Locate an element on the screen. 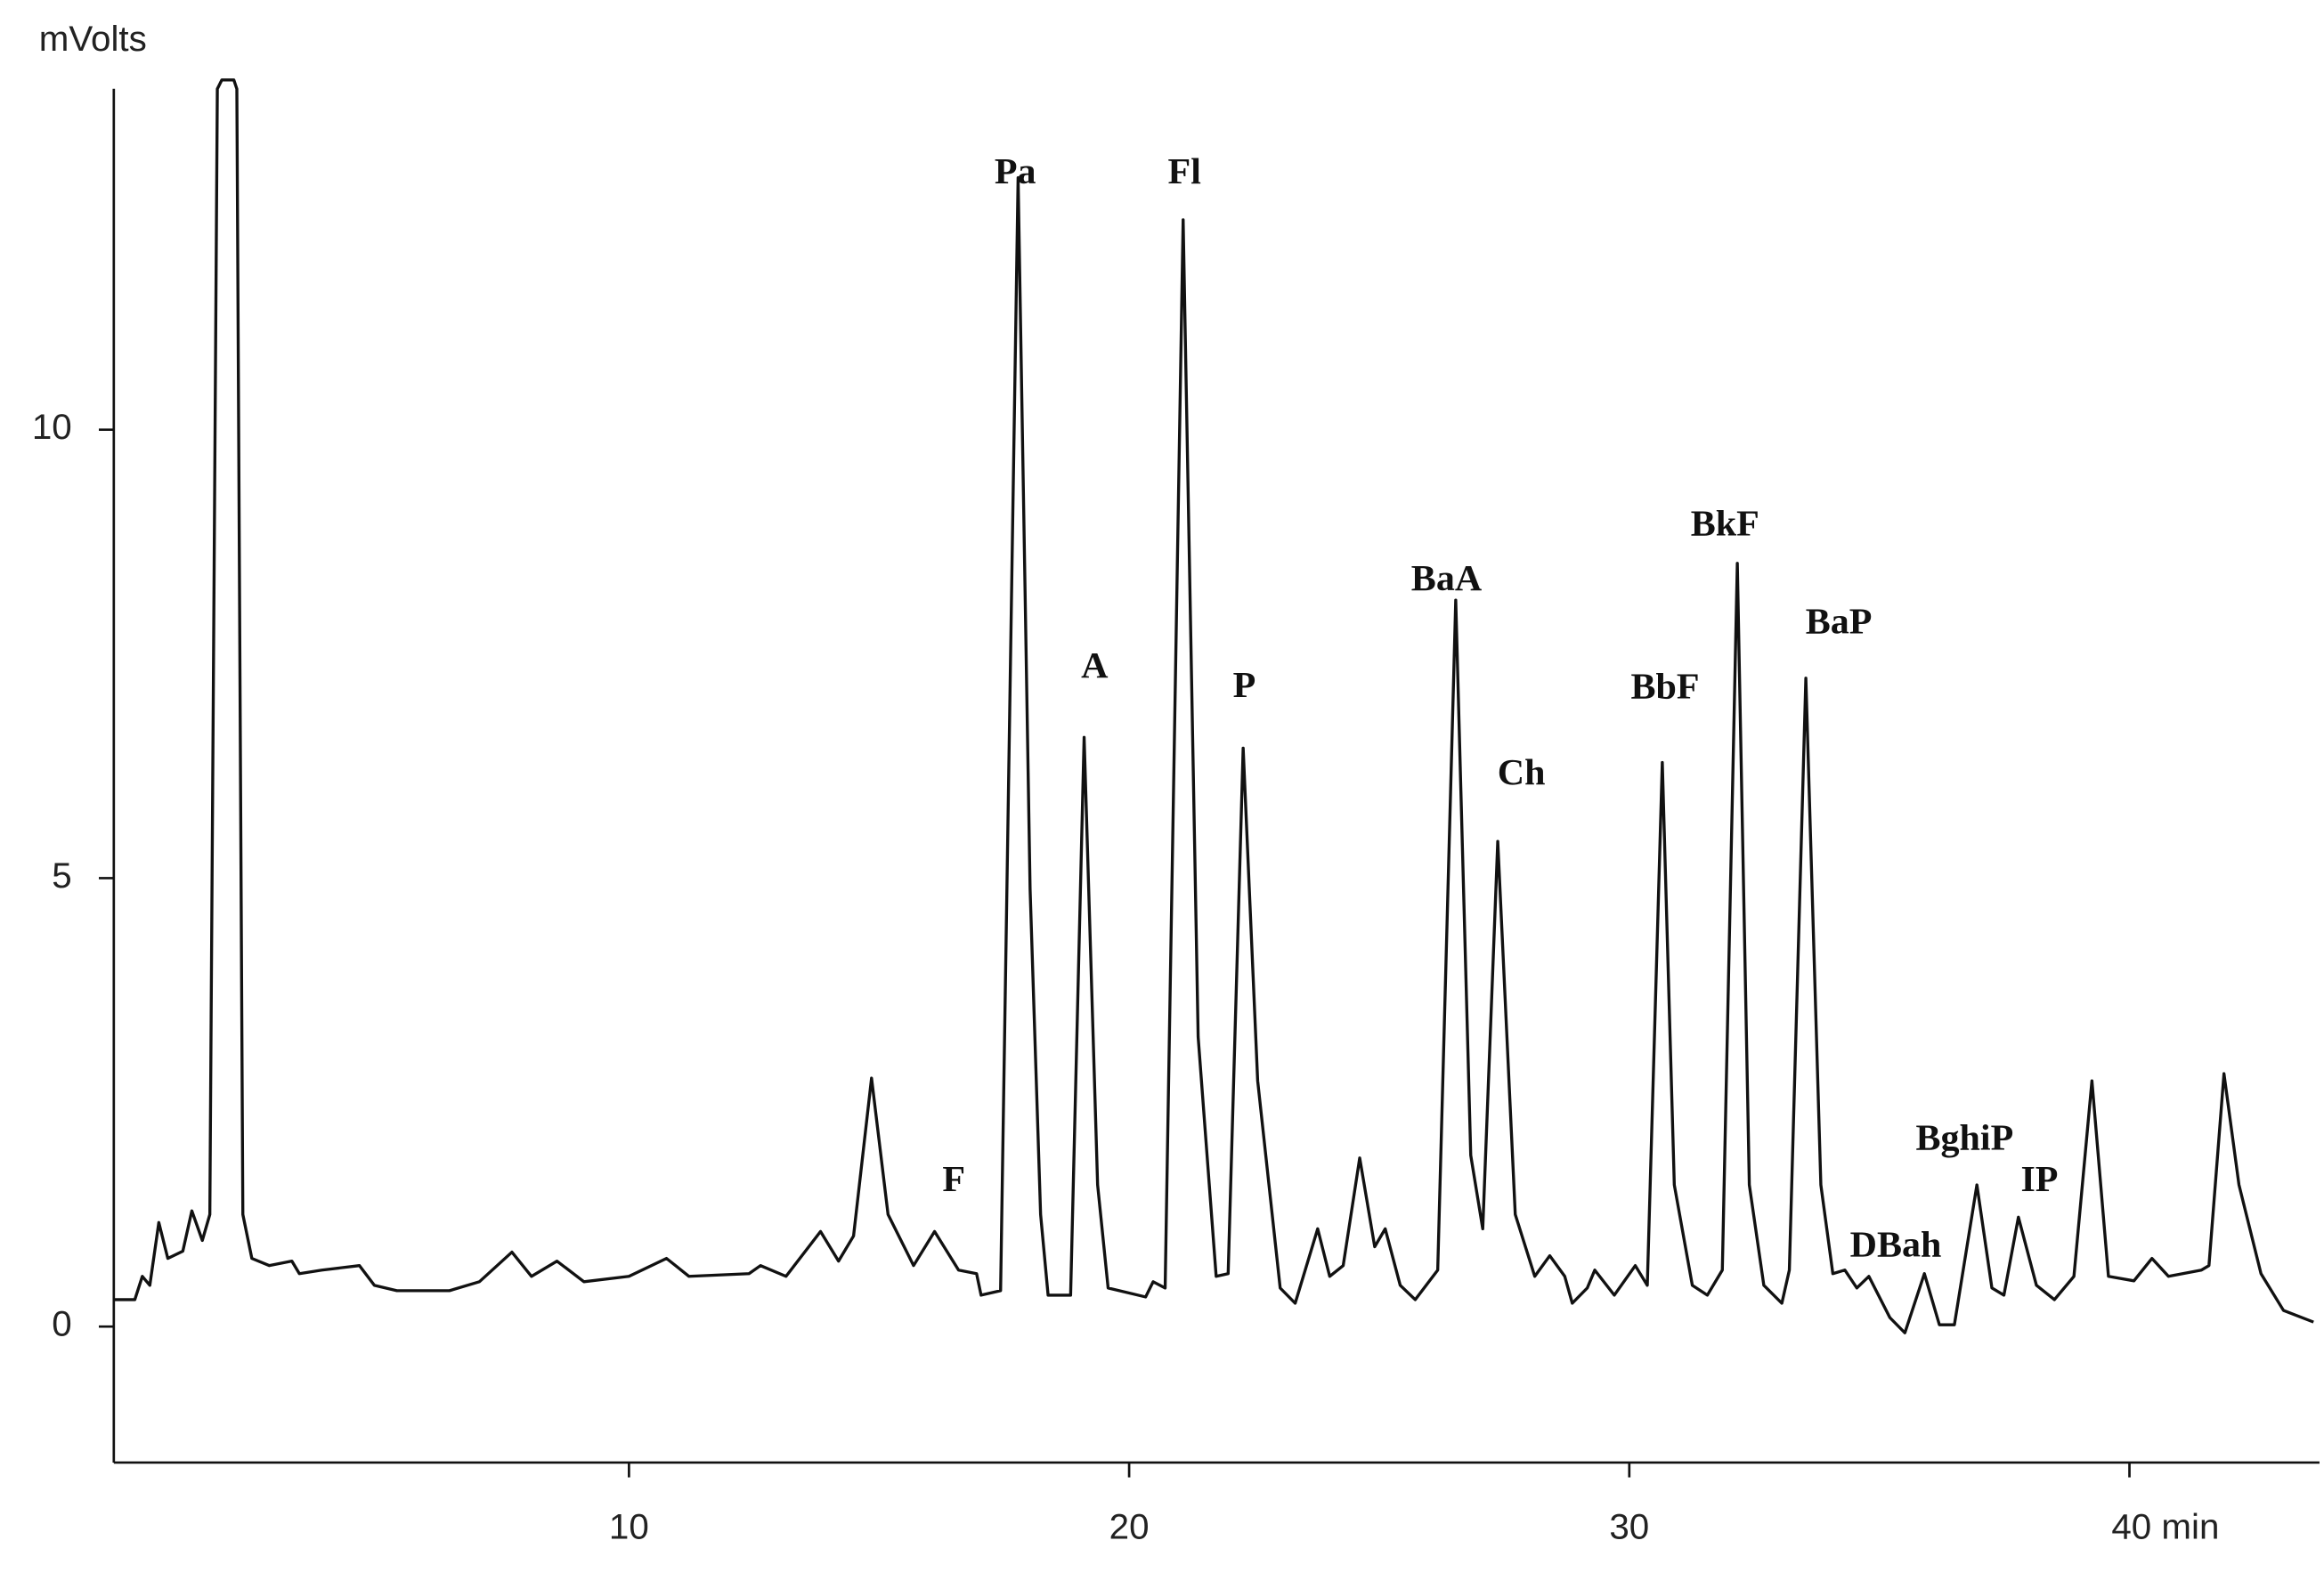 This screenshot has height=1581, width=2324. peak-label: A is located at coordinates (1095, 665).